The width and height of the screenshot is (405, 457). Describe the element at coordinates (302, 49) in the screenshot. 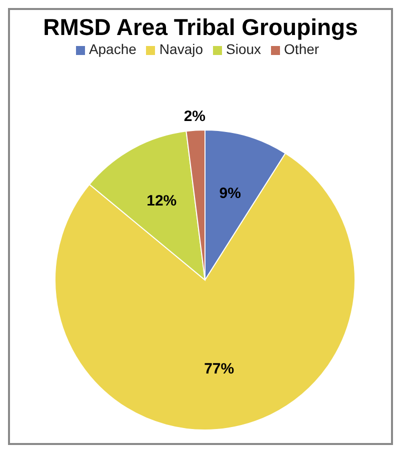

I see `legend-label: Other` at that location.